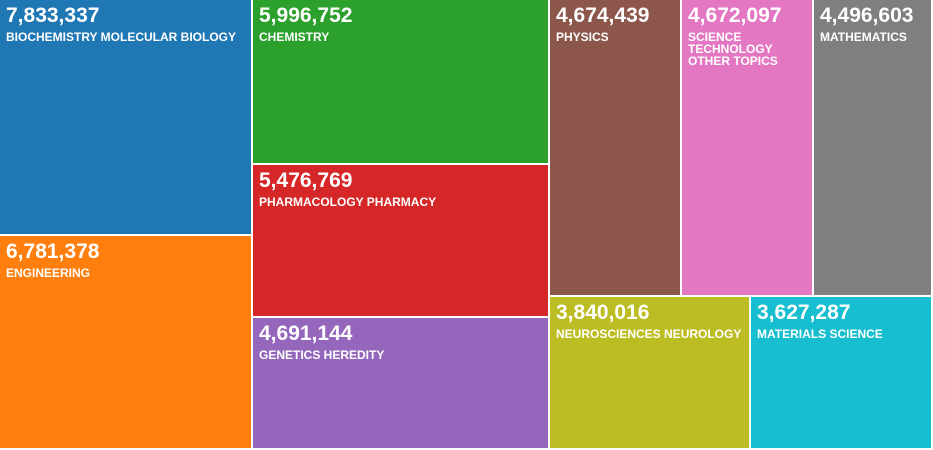 The image size is (933, 450). Describe the element at coordinates (649, 334) in the screenshot. I see `tile-category-label: NEUROSCIENCES NEUROLOGY` at that location.